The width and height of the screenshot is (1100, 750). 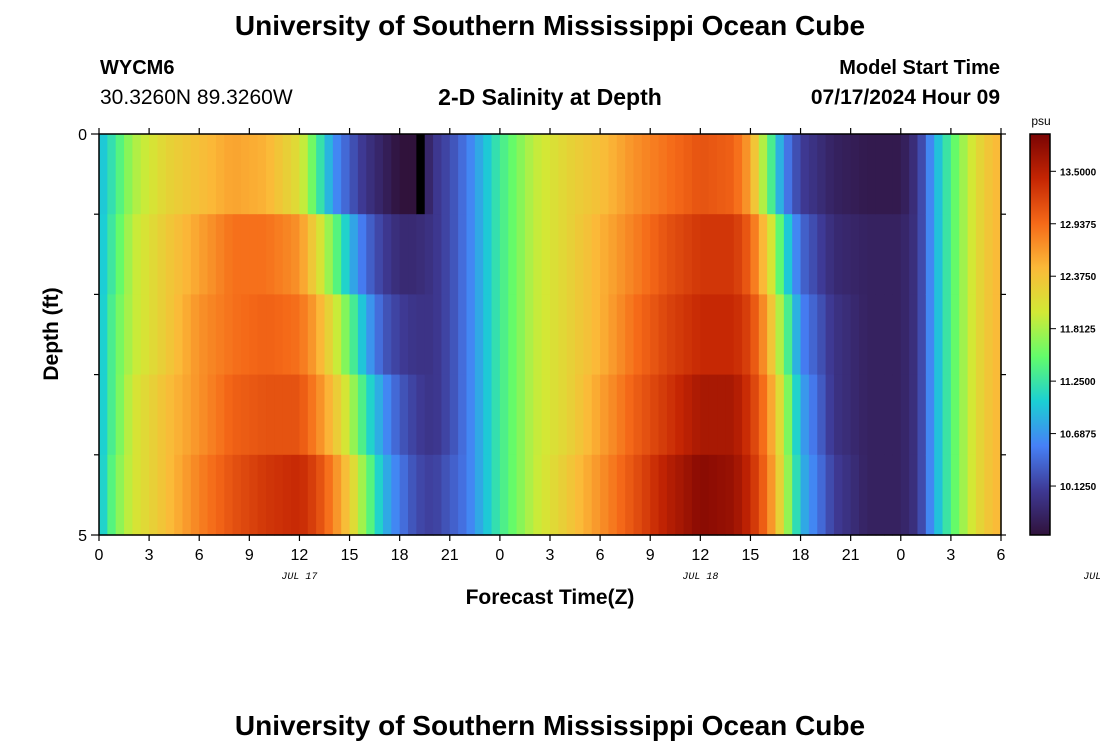 What do you see at coordinates (400, 555) in the screenshot?
I see `x-tick-label: 18` at bounding box center [400, 555].